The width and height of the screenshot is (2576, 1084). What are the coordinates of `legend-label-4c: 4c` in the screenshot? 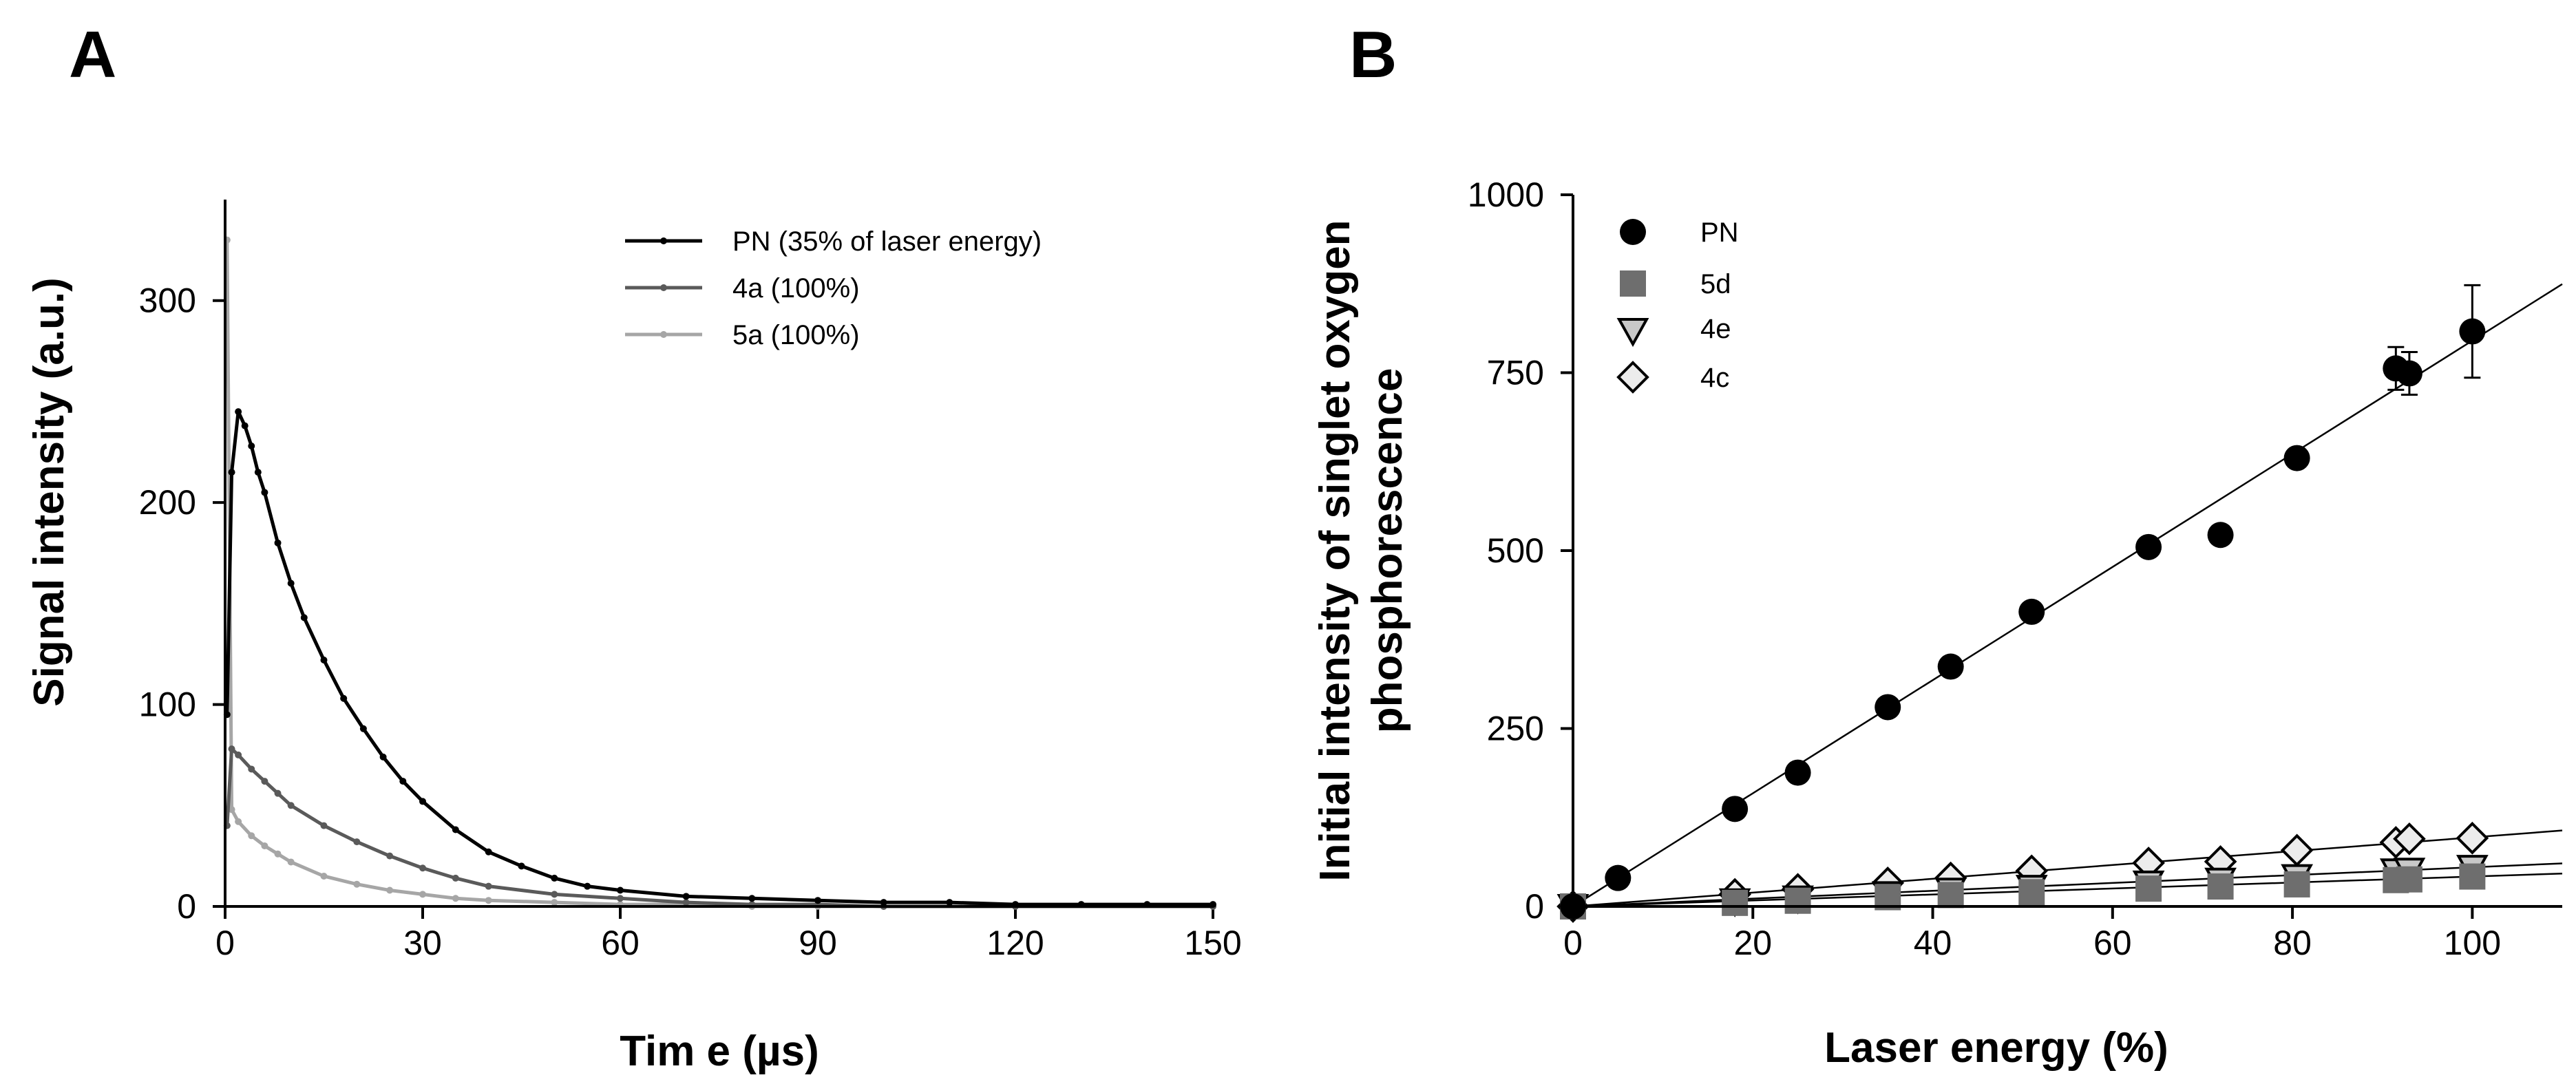 It's located at (1715, 378).